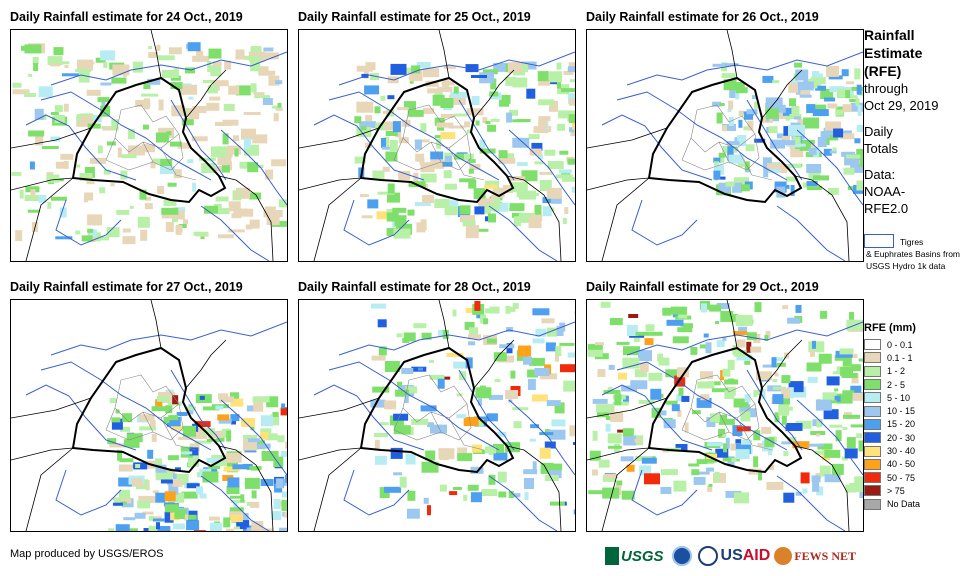 The width and height of the screenshot is (967, 576). What do you see at coordinates (705, 154) in the screenshot?
I see `province-boundary` at bounding box center [705, 154].